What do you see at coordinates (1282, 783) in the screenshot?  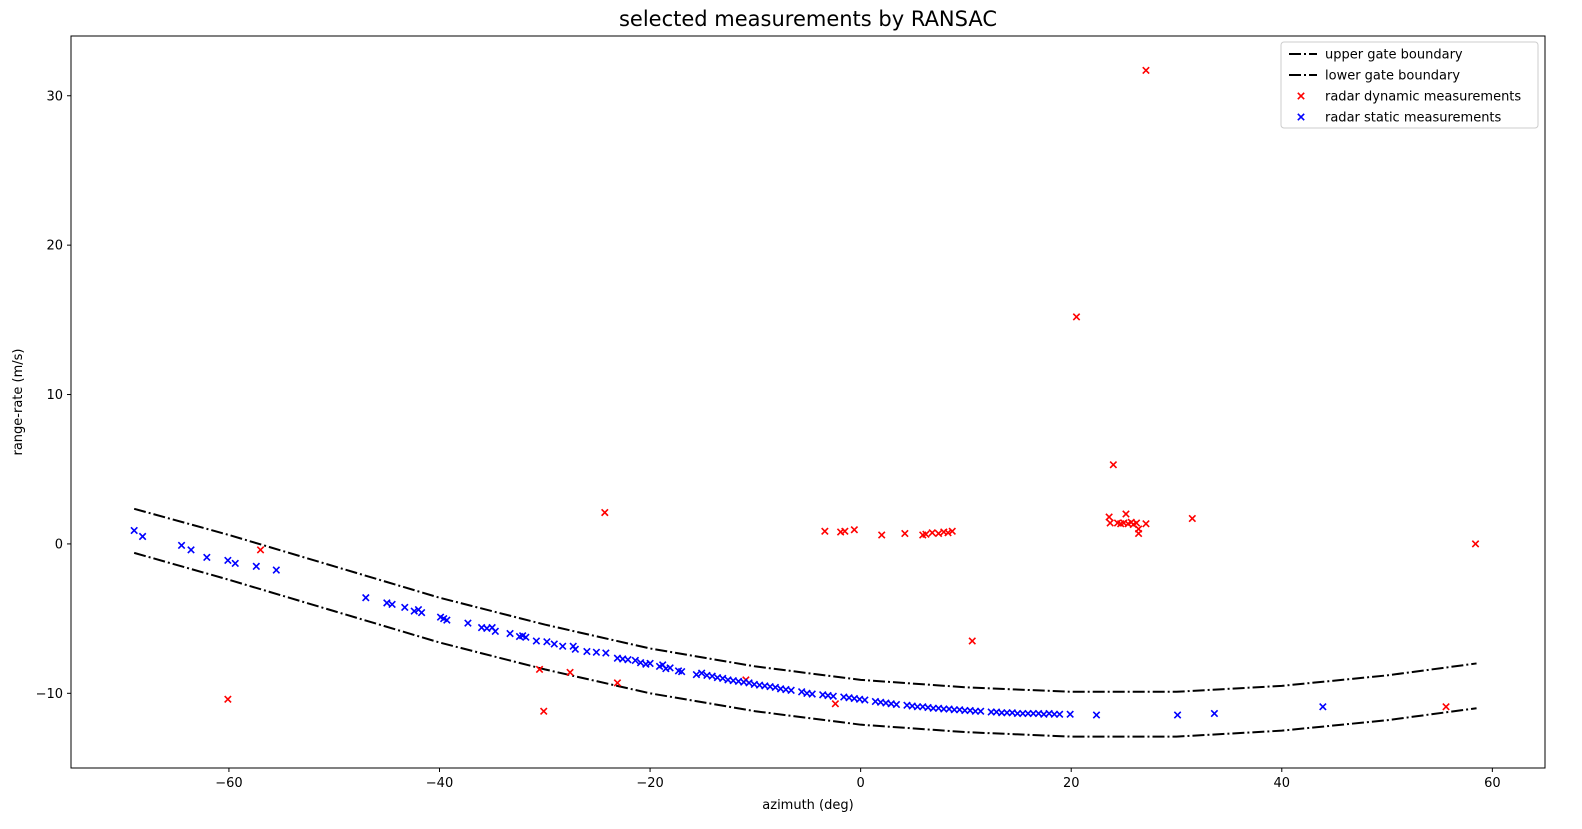 I see `x-tick-label: 40` at bounding box center [1282, 783].